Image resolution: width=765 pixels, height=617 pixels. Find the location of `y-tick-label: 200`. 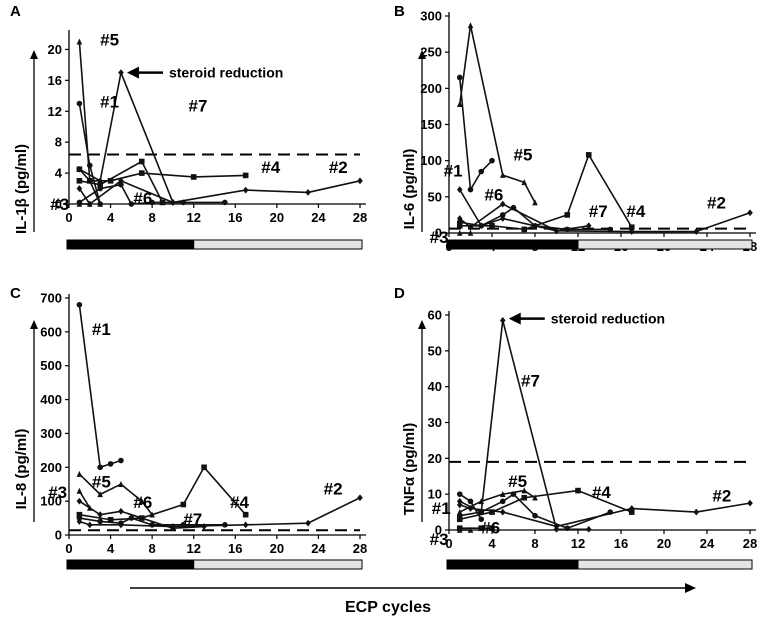

y-tick-label: 200 is located at coordinates (51, 467).